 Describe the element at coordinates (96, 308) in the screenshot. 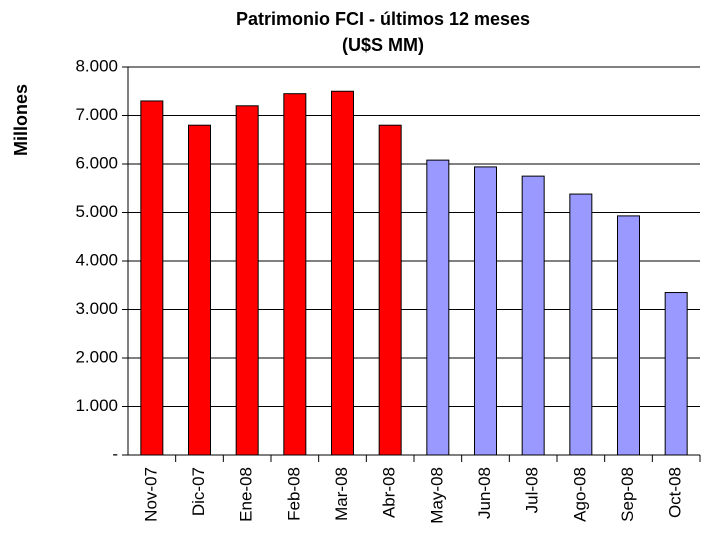

I see `y-tick-label: 3.000` at that location.